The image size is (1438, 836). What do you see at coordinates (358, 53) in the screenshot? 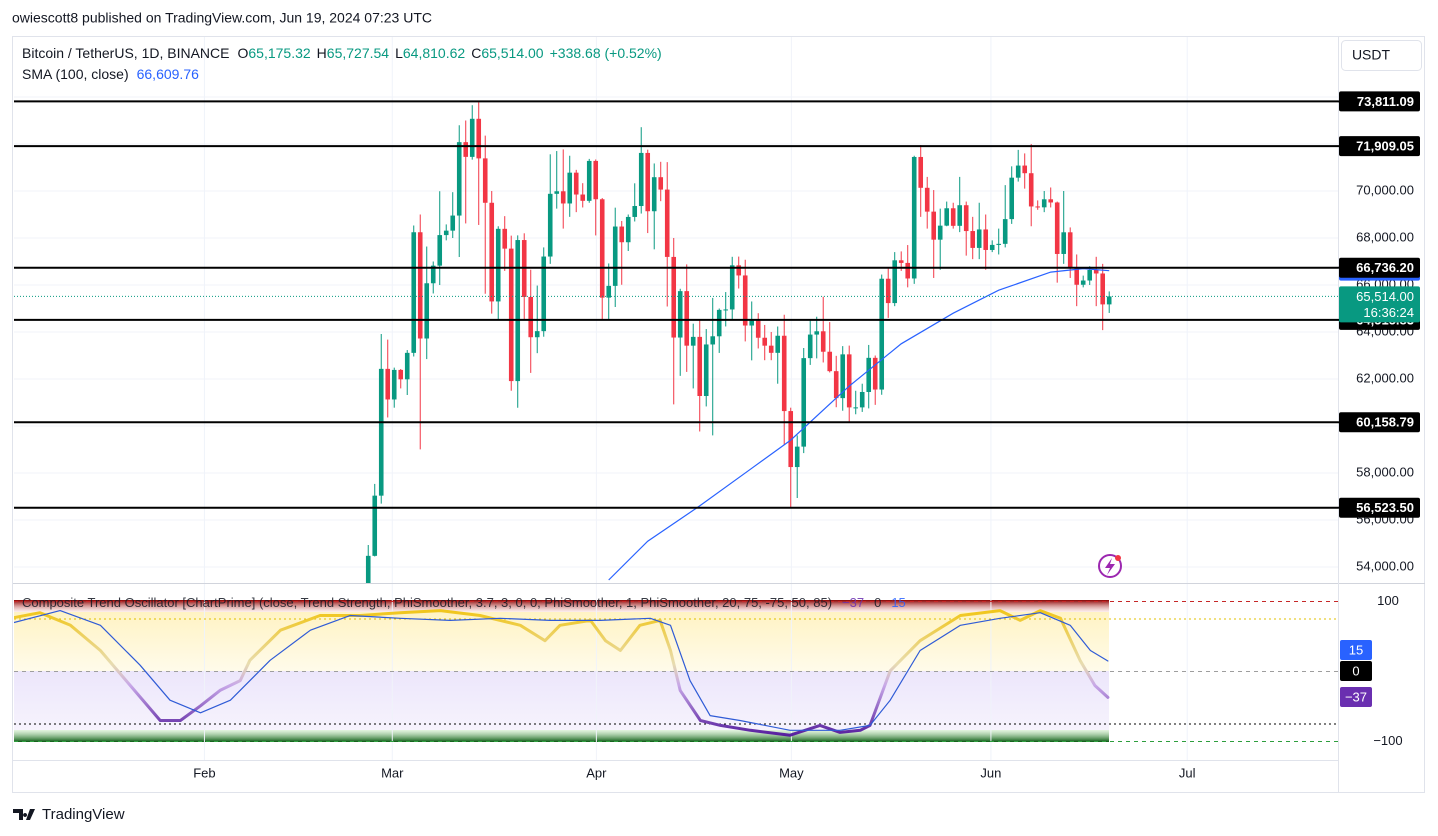
I see `ohlc-value: 65,727.54` at bounding box center [358, 53].